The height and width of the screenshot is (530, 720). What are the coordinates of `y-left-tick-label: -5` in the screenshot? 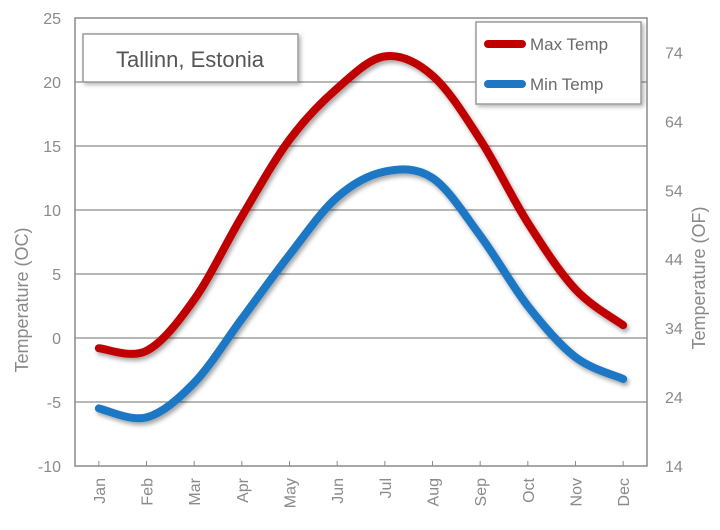 It's located at (54, 403).